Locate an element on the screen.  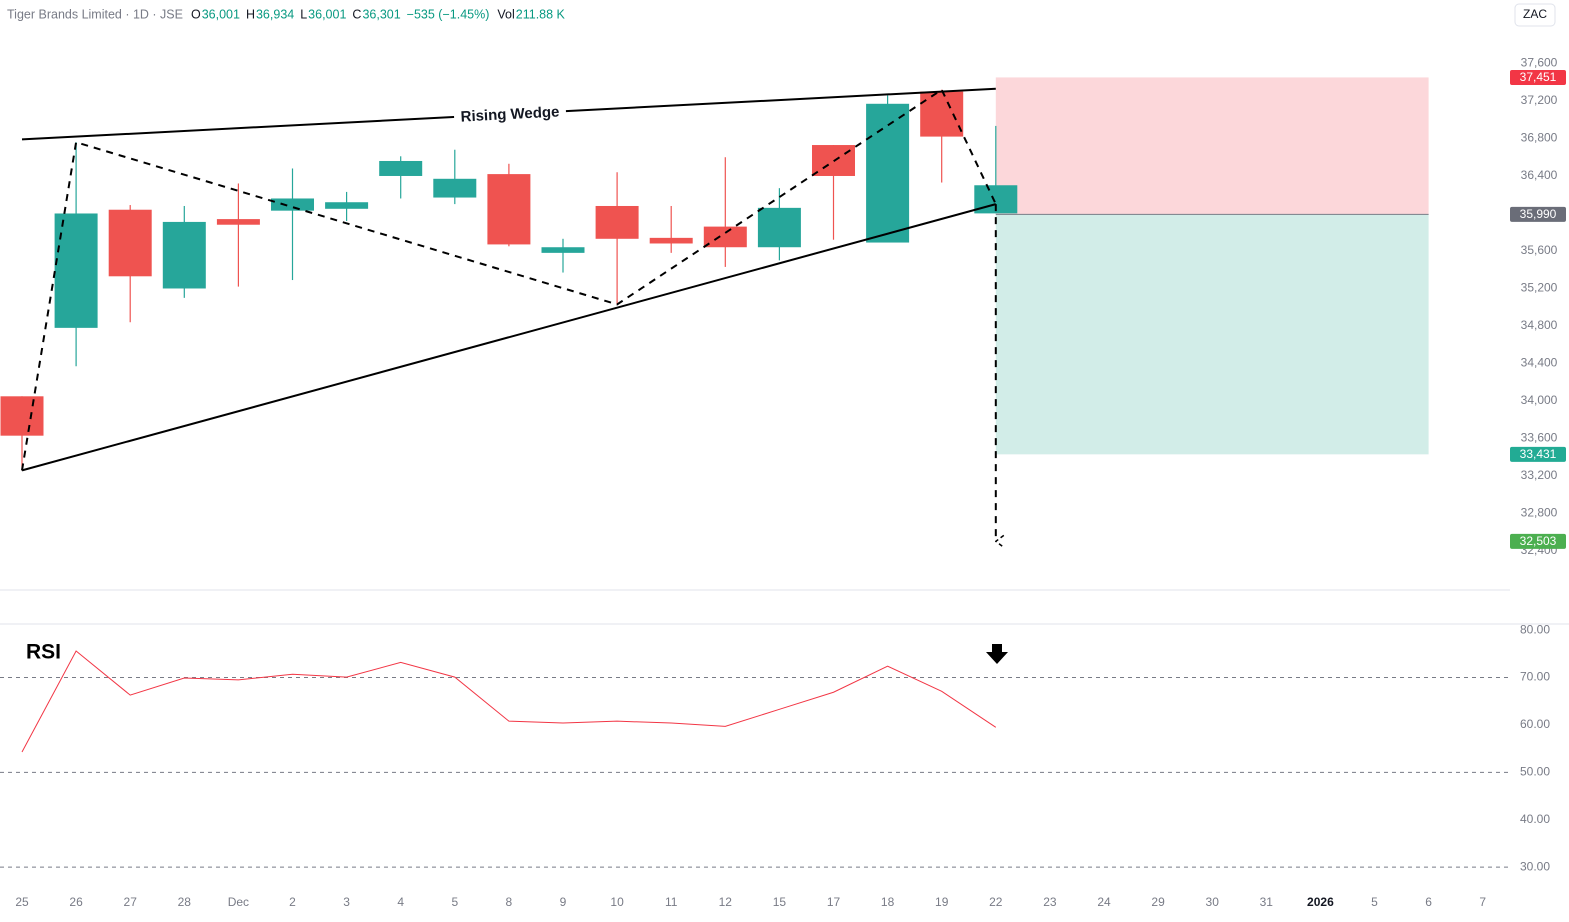
x-tick-label: 26 is located at coordinates (76, 902).